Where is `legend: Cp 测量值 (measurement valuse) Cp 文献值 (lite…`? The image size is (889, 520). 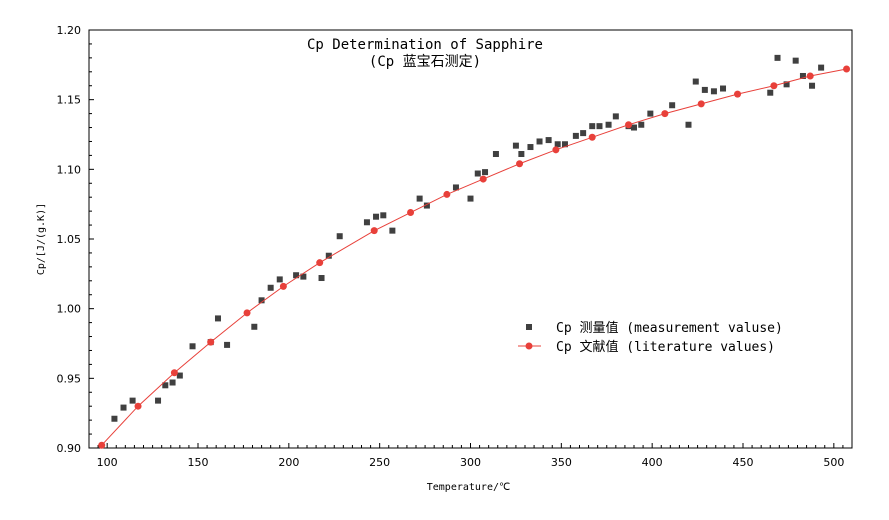
legend: Cp 测量值 (measurement valuse) Cp 文献值 (lite… is located at coordinates (660, 337).